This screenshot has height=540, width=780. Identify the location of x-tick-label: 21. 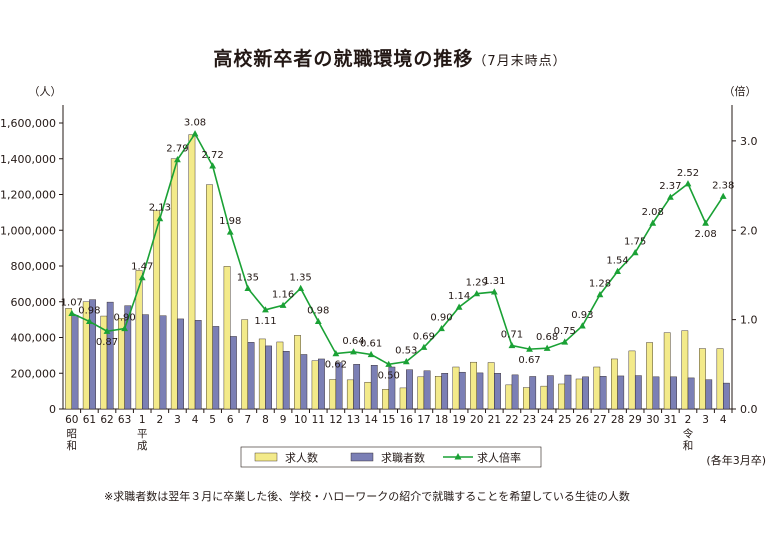
(494, 420).